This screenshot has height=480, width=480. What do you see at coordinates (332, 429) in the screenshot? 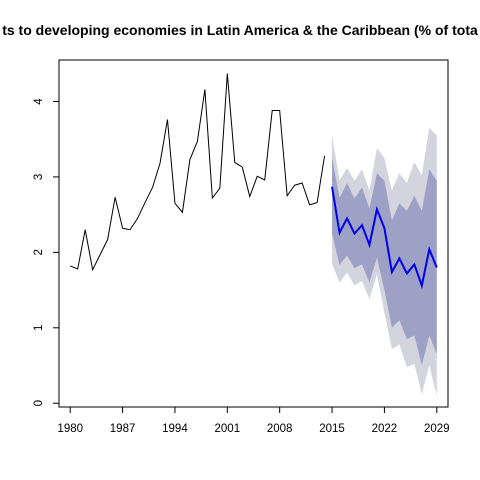
I see `x-tick-label: 2015` at bounding box center [332, 429].